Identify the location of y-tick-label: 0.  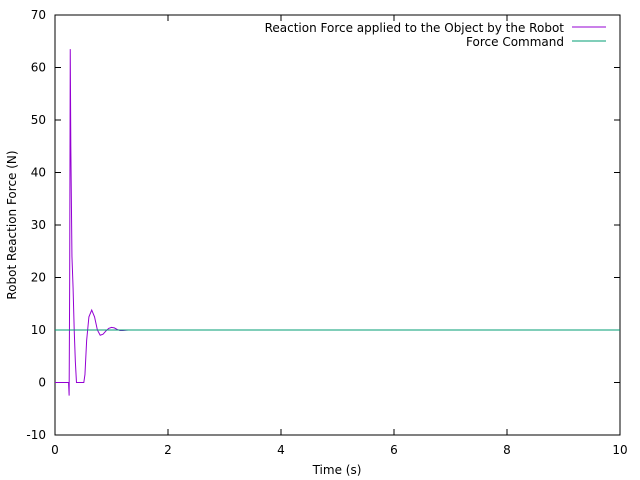
(42, 383).